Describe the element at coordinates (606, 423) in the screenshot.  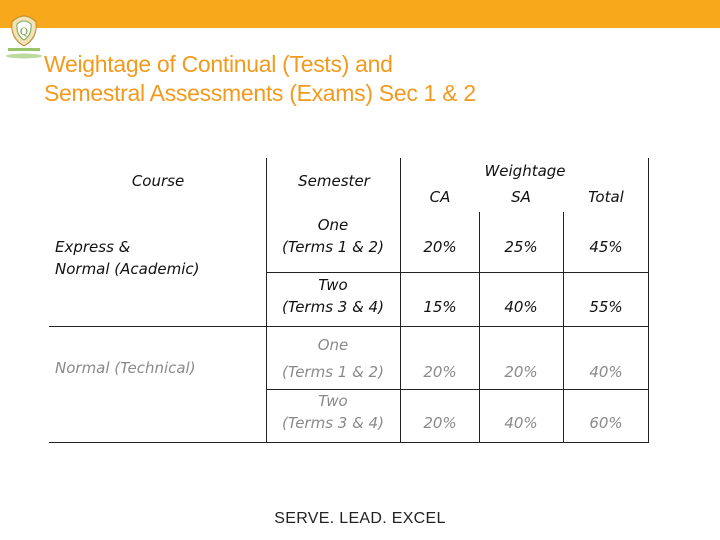
I see `total-value: 60%` at that location.